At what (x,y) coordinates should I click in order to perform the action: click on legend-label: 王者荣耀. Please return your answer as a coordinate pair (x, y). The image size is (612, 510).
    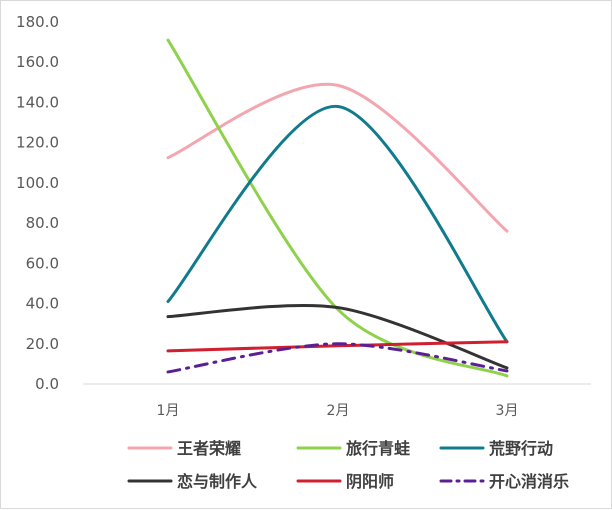
    Looking at the image, I should click on (209, 448).